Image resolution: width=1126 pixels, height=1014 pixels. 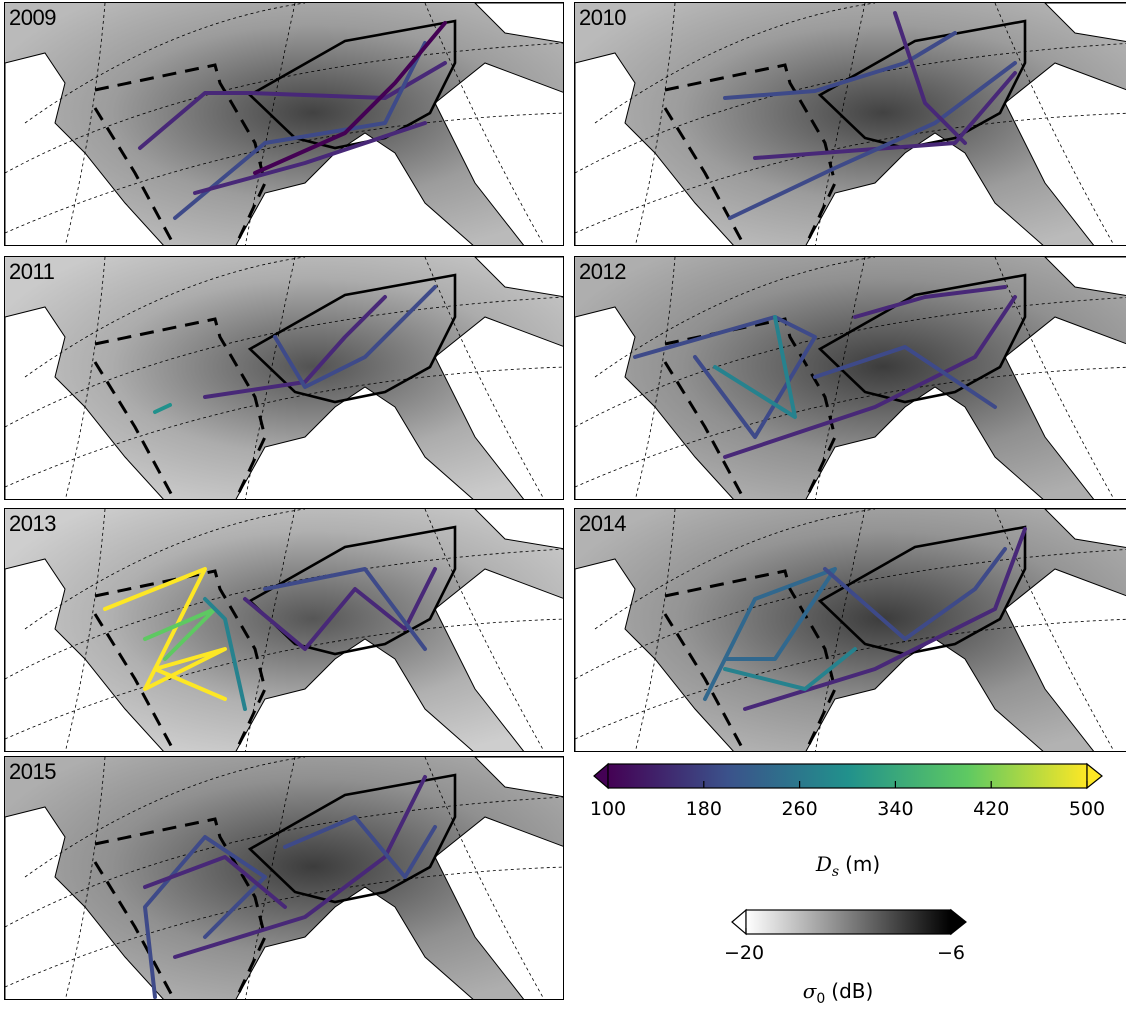 I want to click on ds-tick-label: 100, so click(x=608, y=809).